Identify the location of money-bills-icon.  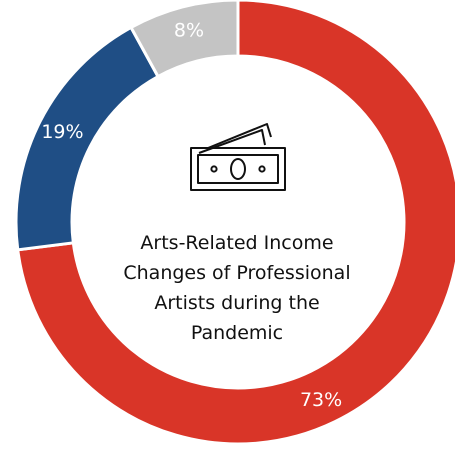
(238, 157).